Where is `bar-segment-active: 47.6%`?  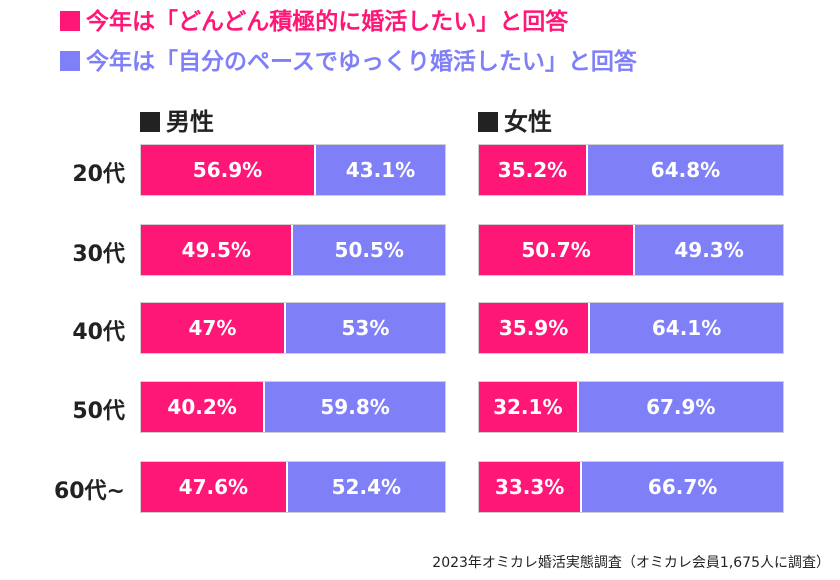 bar-segment-active: 47.6% is located at coordinates (213, 487).